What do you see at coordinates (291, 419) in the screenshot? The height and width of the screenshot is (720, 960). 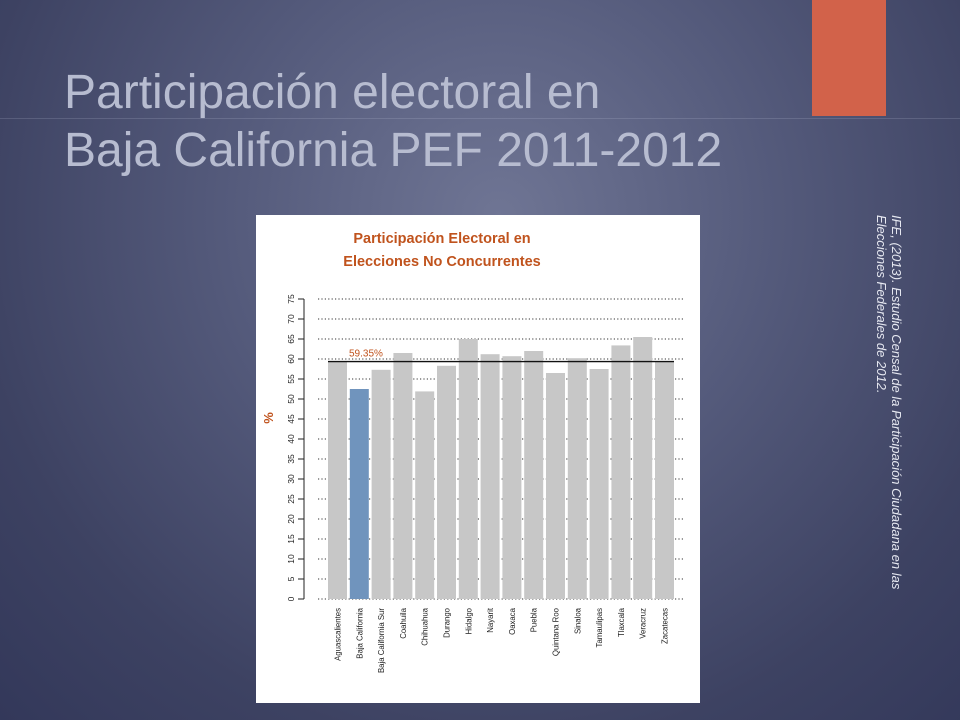 I see `y-tick-label: 45` at bounding box center [291, 419].